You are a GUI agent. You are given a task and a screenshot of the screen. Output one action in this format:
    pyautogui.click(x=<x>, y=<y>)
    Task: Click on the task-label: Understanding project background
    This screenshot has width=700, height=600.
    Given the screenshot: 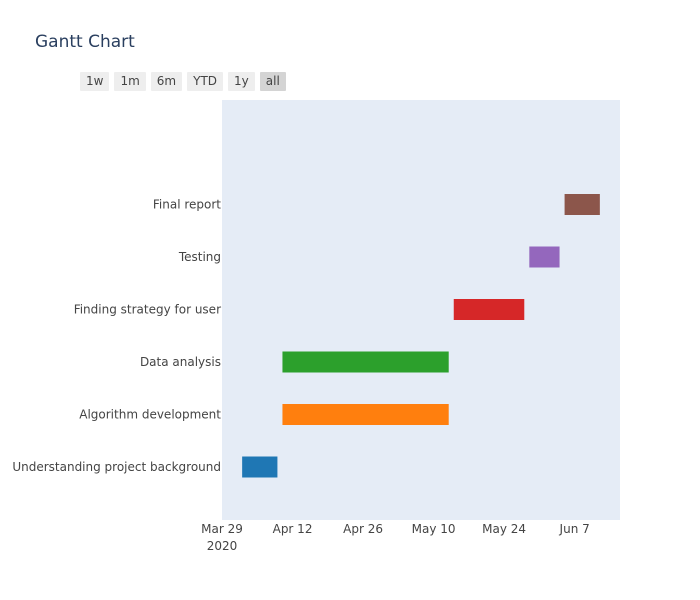 What is the action you would take?
    pyautogui.click(x=116, y=467)
    